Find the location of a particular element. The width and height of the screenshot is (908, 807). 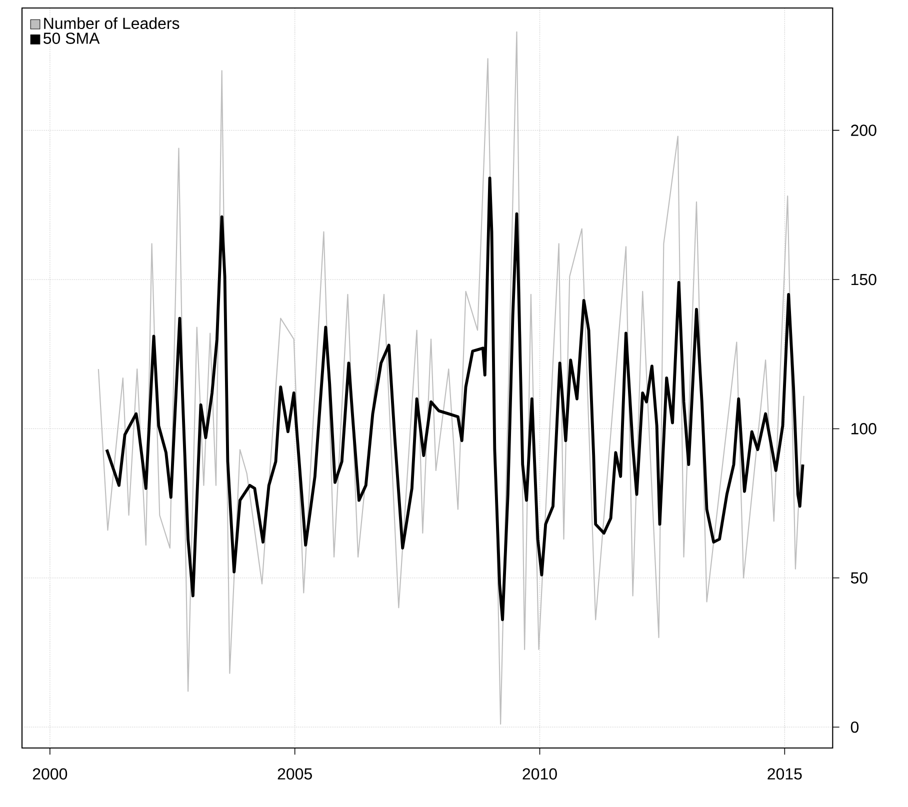

y-tick-label: 0 is located at coordinates (854, 727).